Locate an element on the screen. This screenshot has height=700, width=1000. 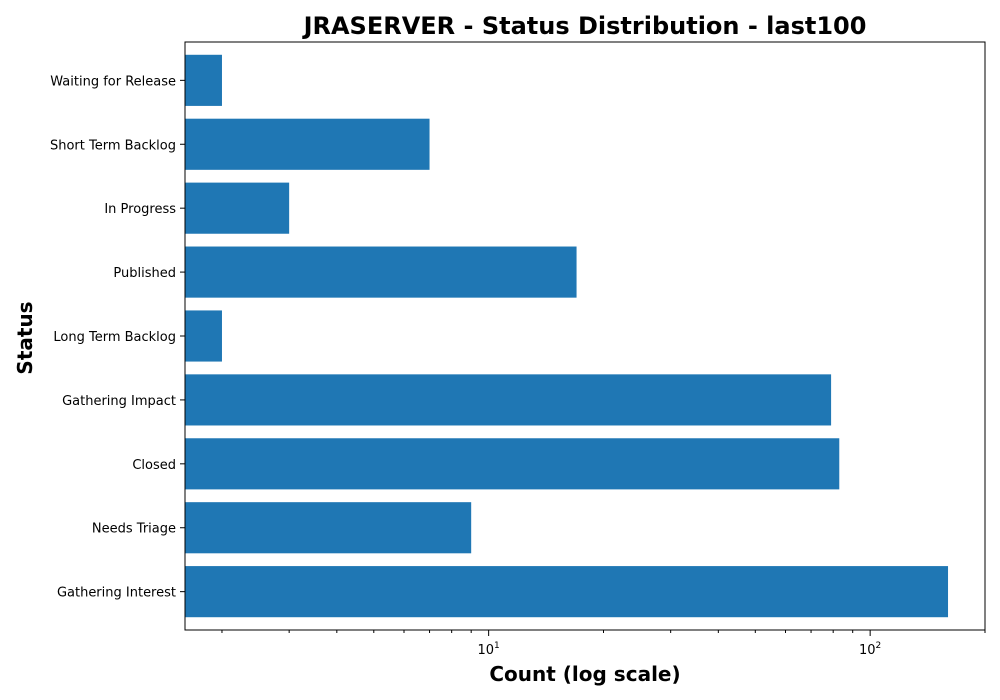
x-tick-label: 10¹ is located at coordinates (488, 649).